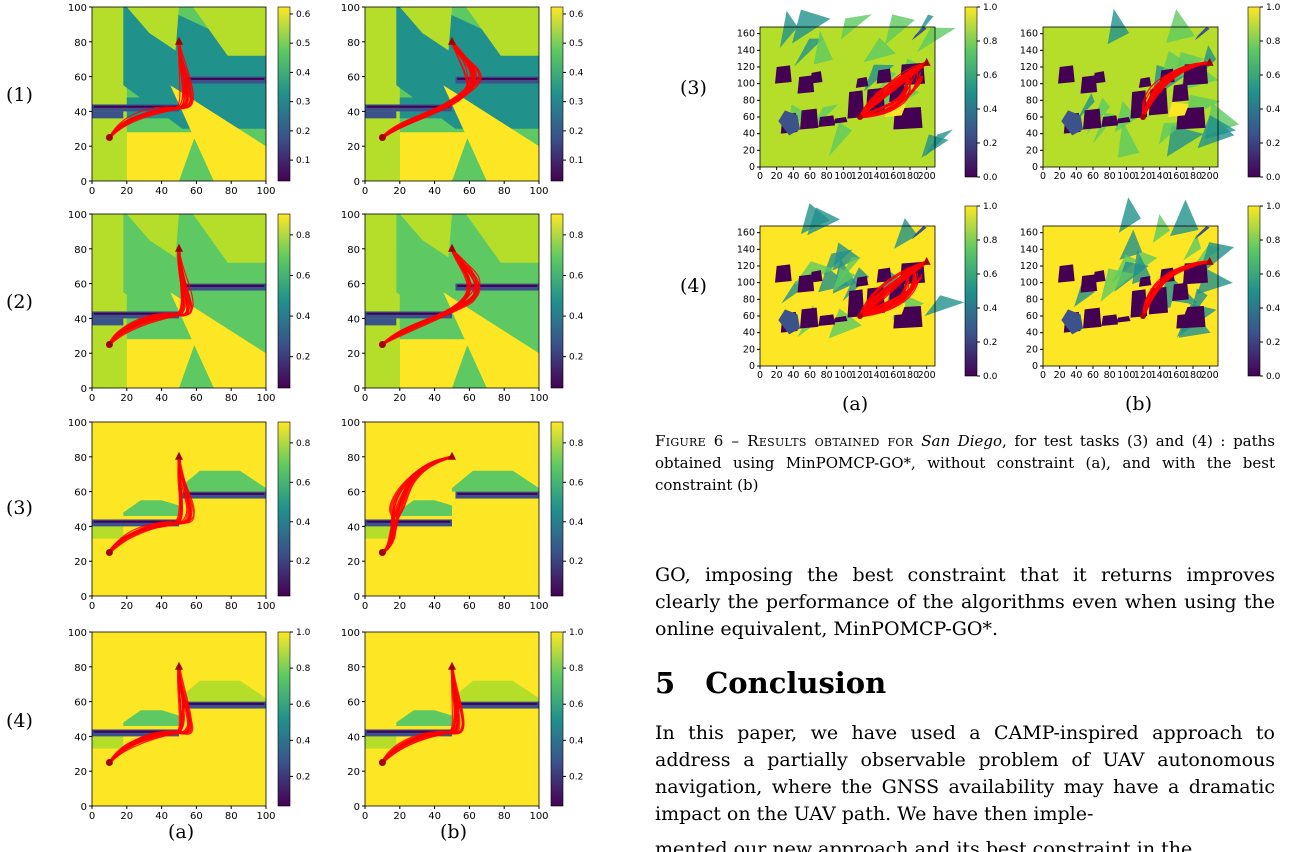  I want to click on y-tick-label: 120, so click(1029, 266).